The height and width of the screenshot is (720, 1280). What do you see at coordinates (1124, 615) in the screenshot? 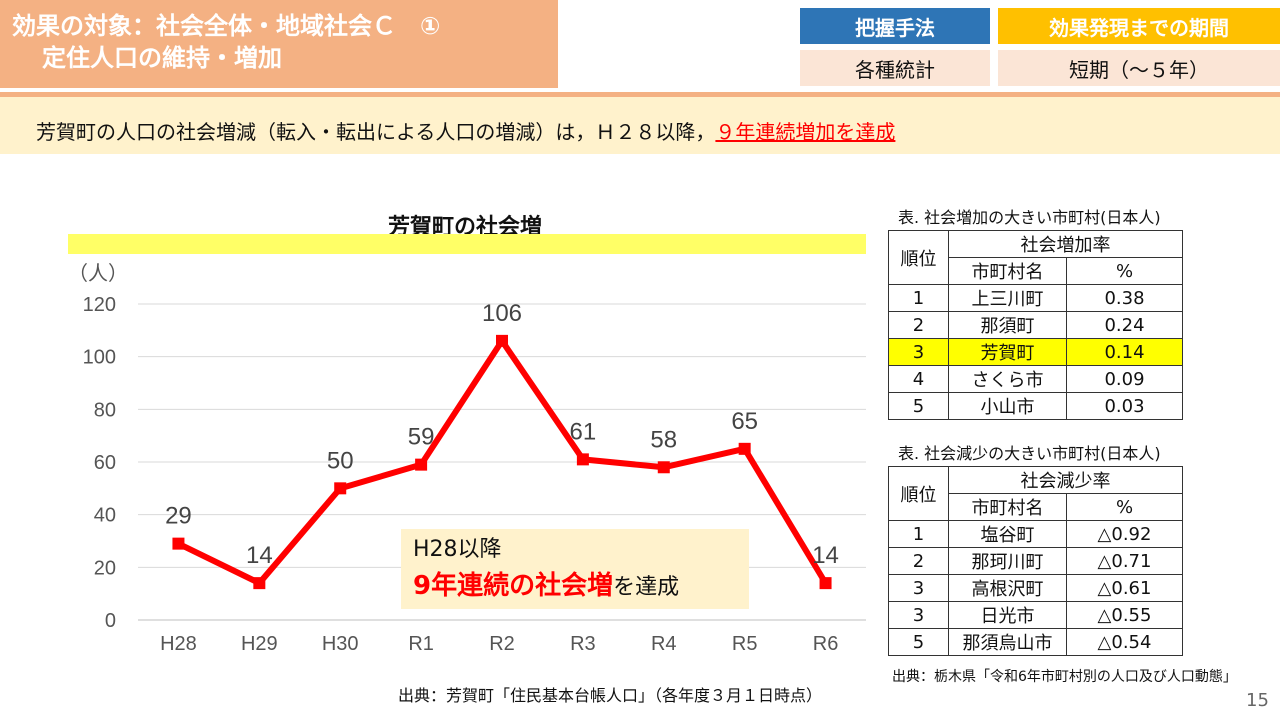
I see `value-cell: △0.55` at bounding box center [1124, 615].